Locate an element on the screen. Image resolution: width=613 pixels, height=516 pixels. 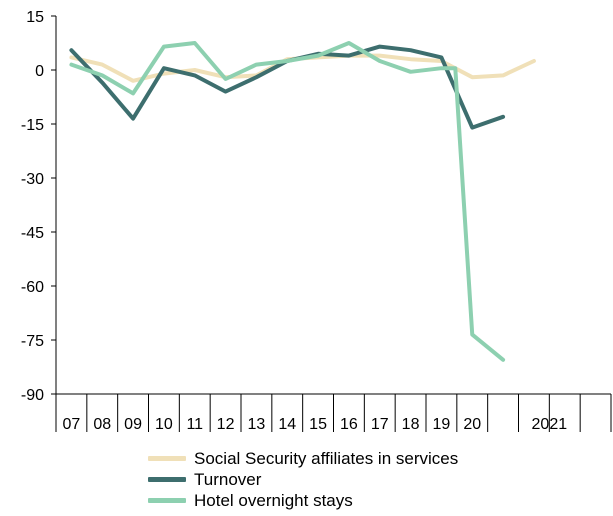
x-tick-label: 19 is located at coordinates (442, 424).